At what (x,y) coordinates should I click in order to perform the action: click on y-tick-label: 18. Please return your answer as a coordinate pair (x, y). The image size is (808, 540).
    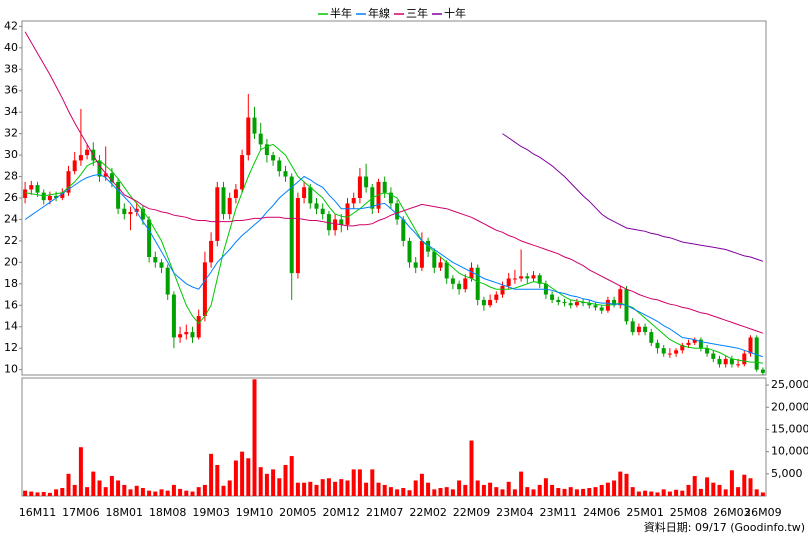
    Looking at the image, I should click on (11, 283).